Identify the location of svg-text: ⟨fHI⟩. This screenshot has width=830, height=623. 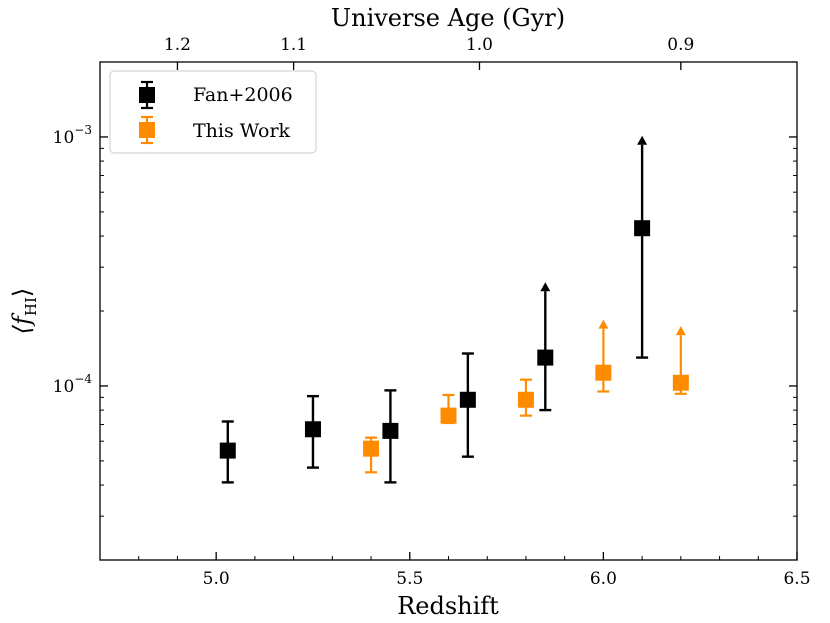
(24, 311).